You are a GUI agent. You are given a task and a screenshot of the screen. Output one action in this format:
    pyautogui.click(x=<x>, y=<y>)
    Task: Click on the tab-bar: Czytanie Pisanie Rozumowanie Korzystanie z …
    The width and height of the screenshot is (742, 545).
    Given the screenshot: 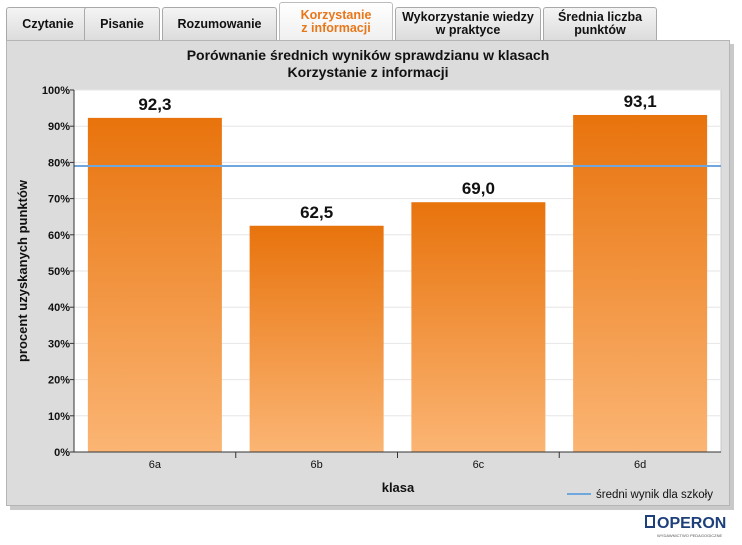 What is the action you would take?
    pyautogui.click(x=371, y=21)
    